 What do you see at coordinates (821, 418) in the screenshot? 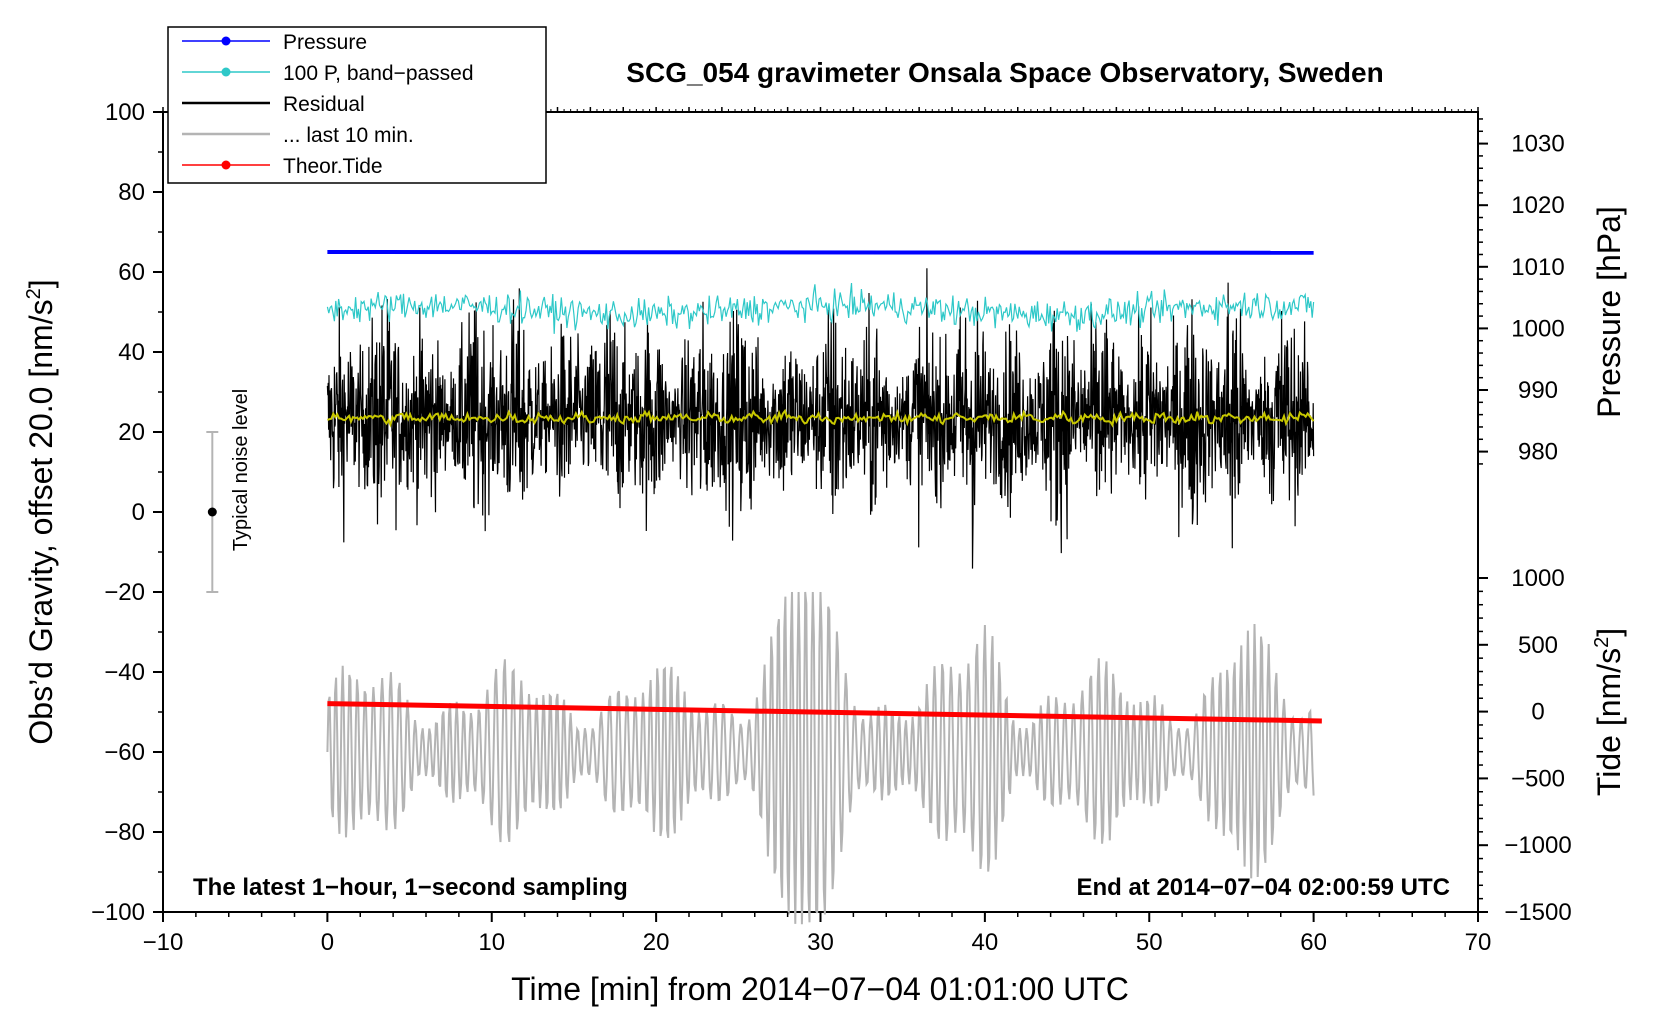
I see `series-residual-mean` at bounding box center [821, 418].